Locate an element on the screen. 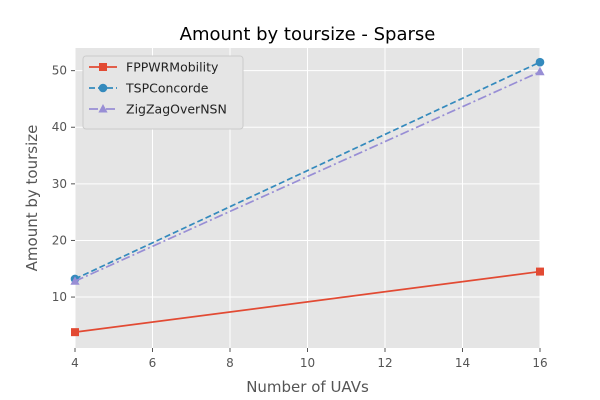  x-tick-label: 4 is located at coordinates (75, 363).